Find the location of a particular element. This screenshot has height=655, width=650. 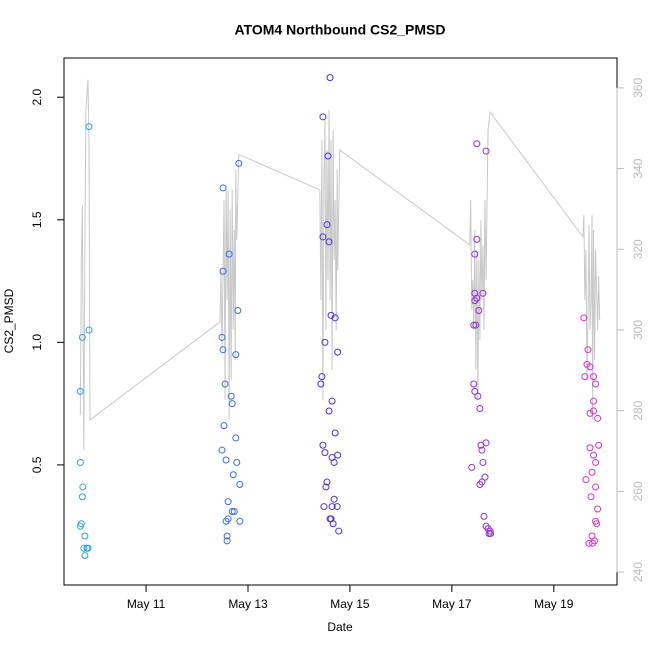

y-tick-label: 2.0 is located at coordinates (37, 97).